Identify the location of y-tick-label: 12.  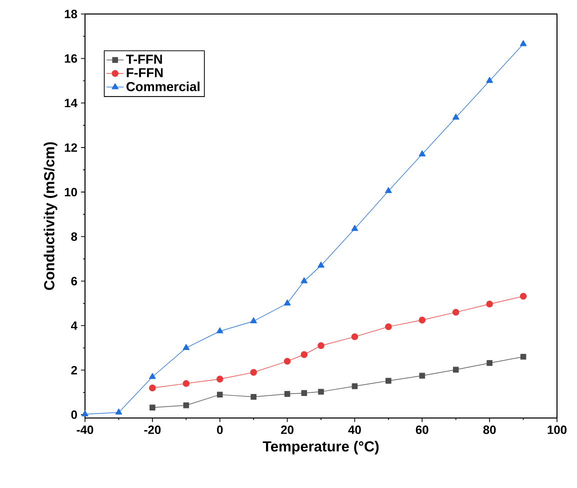
(70, 147).